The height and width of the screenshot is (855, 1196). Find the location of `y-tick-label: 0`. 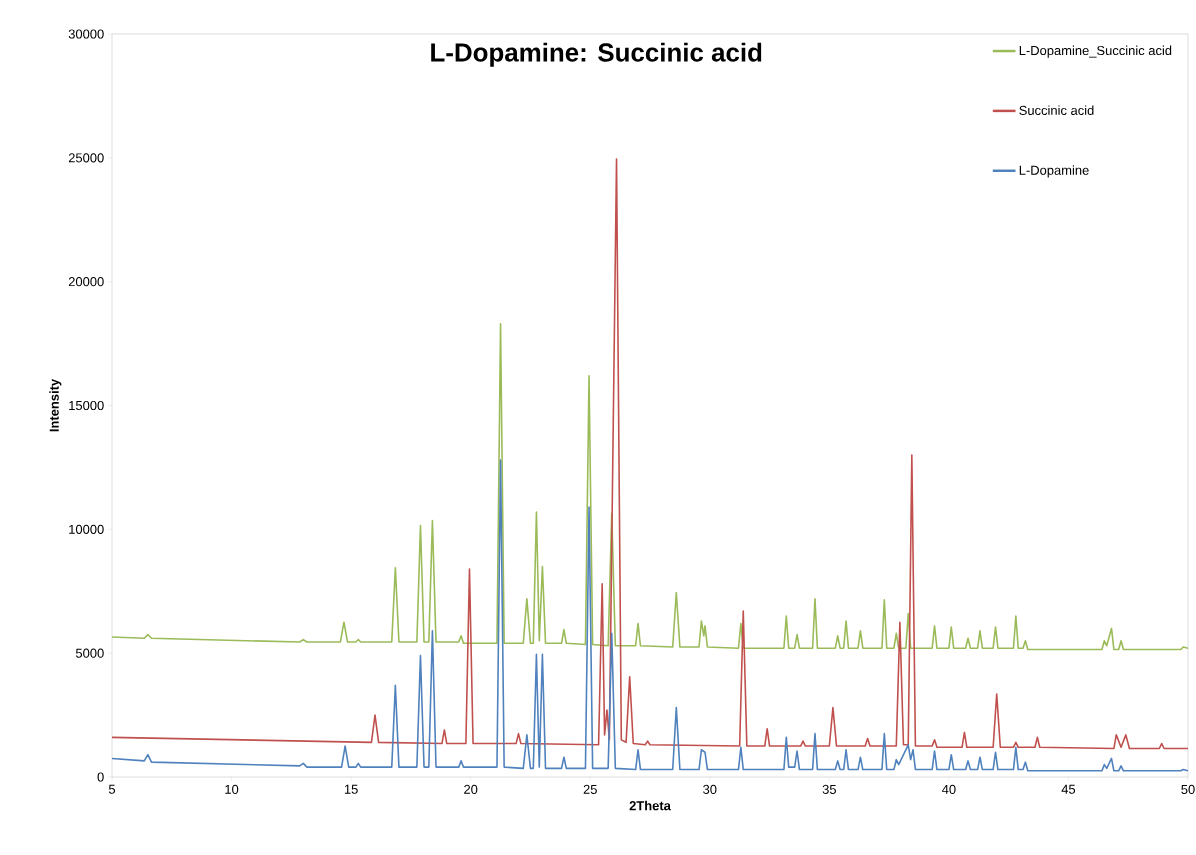

y-tick-label: 0 is located at coordinates (100, 777).